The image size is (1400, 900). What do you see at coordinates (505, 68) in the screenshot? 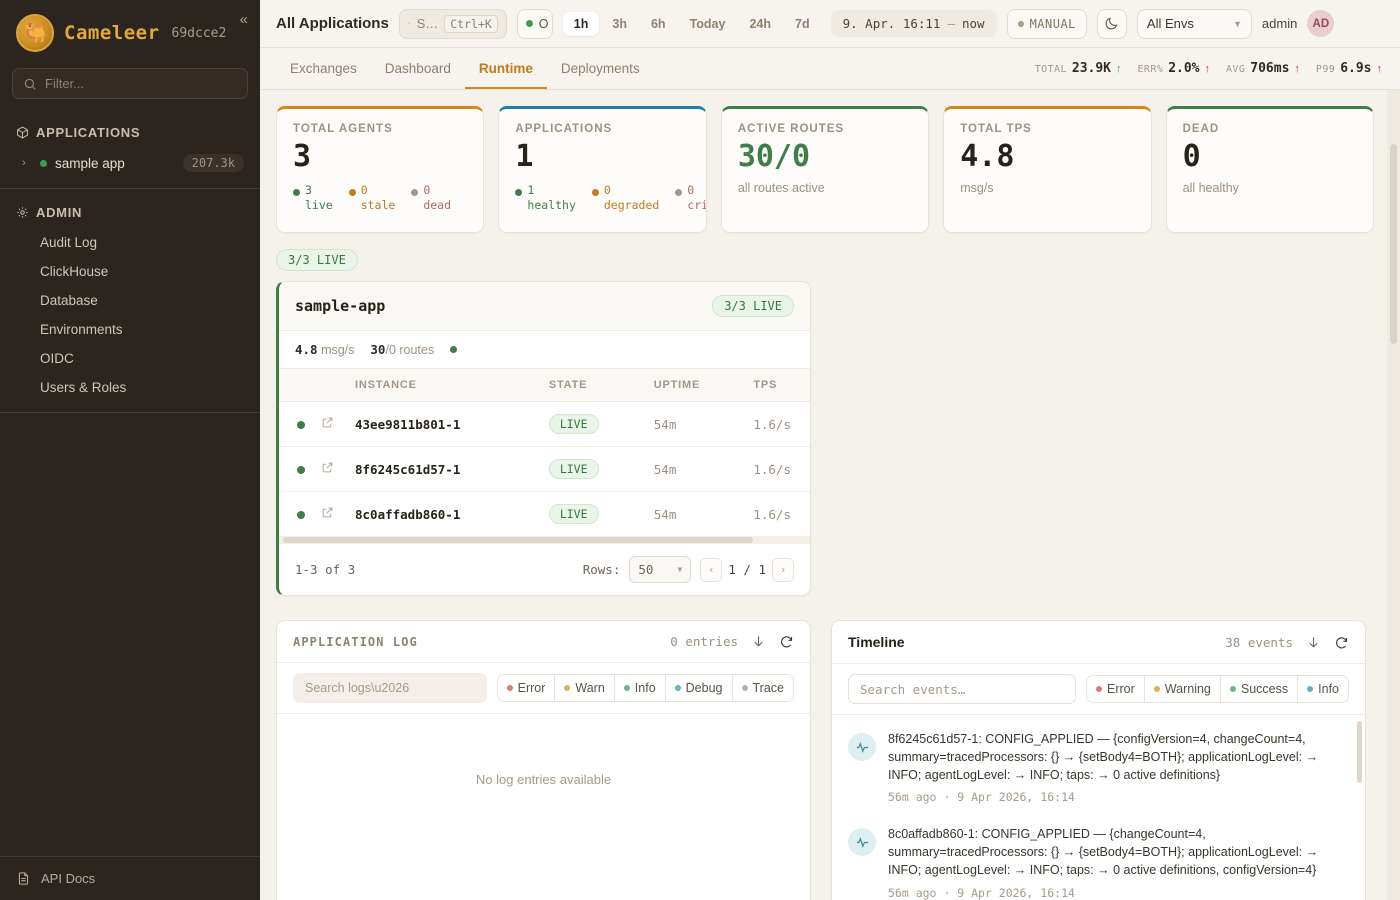
I see `tab-runtime: Runtime` at bounding box center [505, 68].